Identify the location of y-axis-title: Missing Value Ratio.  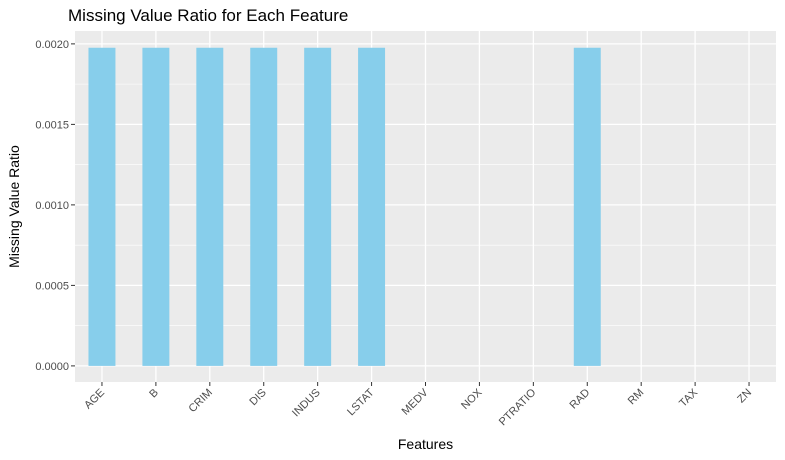
(14, 206).